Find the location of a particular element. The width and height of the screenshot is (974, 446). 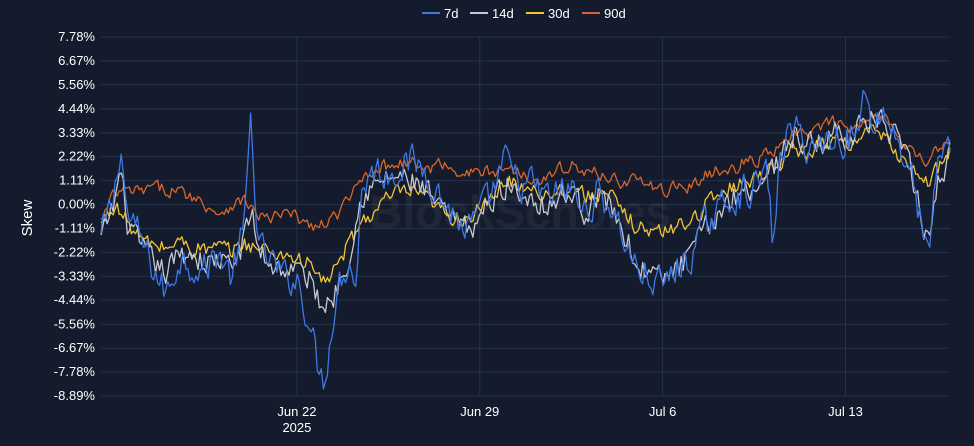

y-tick-label: -7.78% is located at coordinates (75, 371).